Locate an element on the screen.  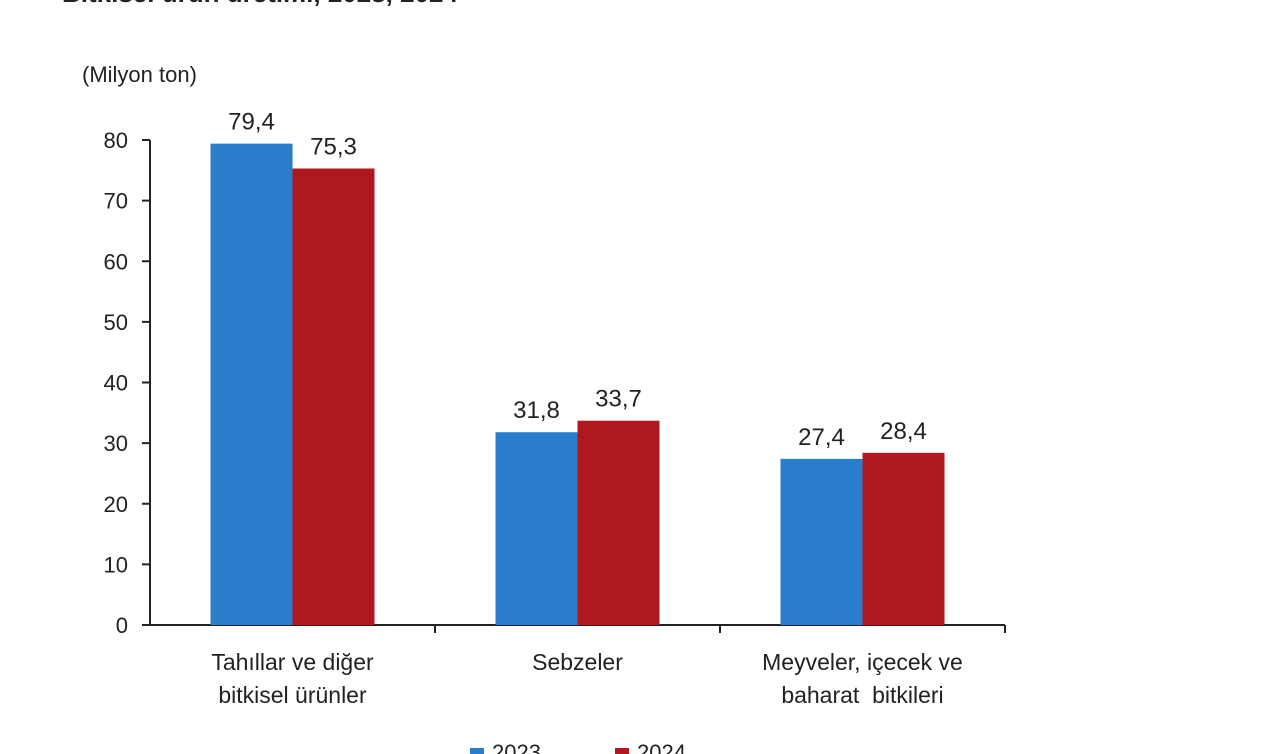
chart-title: Bitkisel ürün üretimi, 2023, 2024 is located at coordinates (260, 4).